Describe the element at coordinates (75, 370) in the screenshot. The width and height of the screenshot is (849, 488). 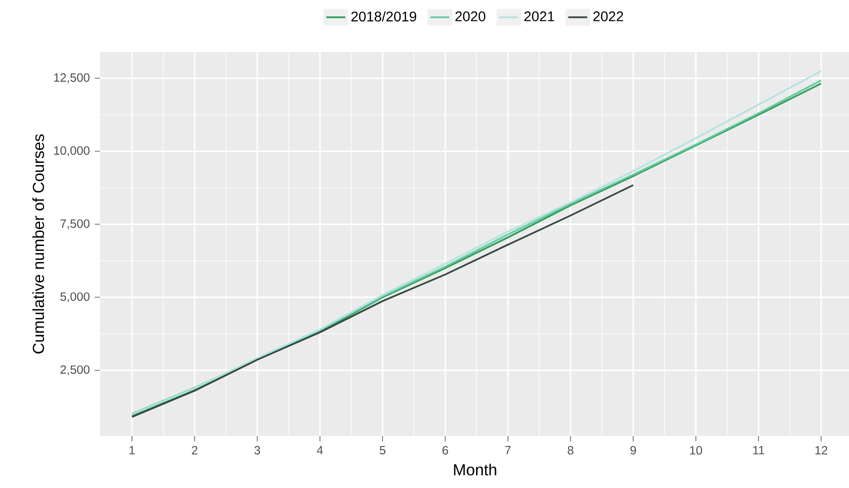
I see `y-tick-label: 2,500` at that location.